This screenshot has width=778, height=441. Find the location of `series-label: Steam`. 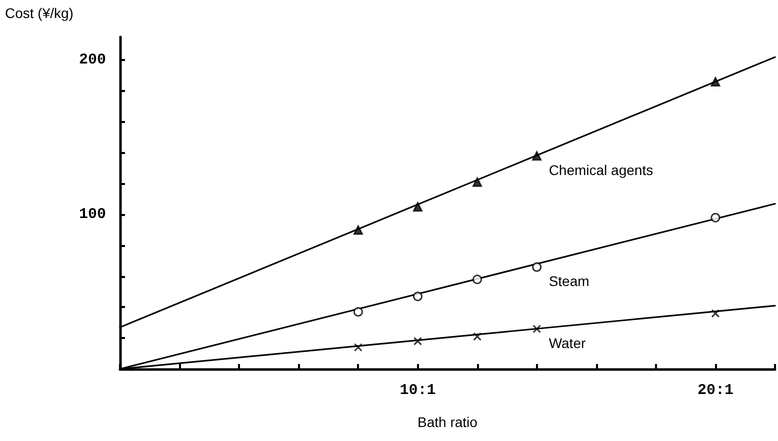

series-label: Steam is located at coordinates (569, 281).